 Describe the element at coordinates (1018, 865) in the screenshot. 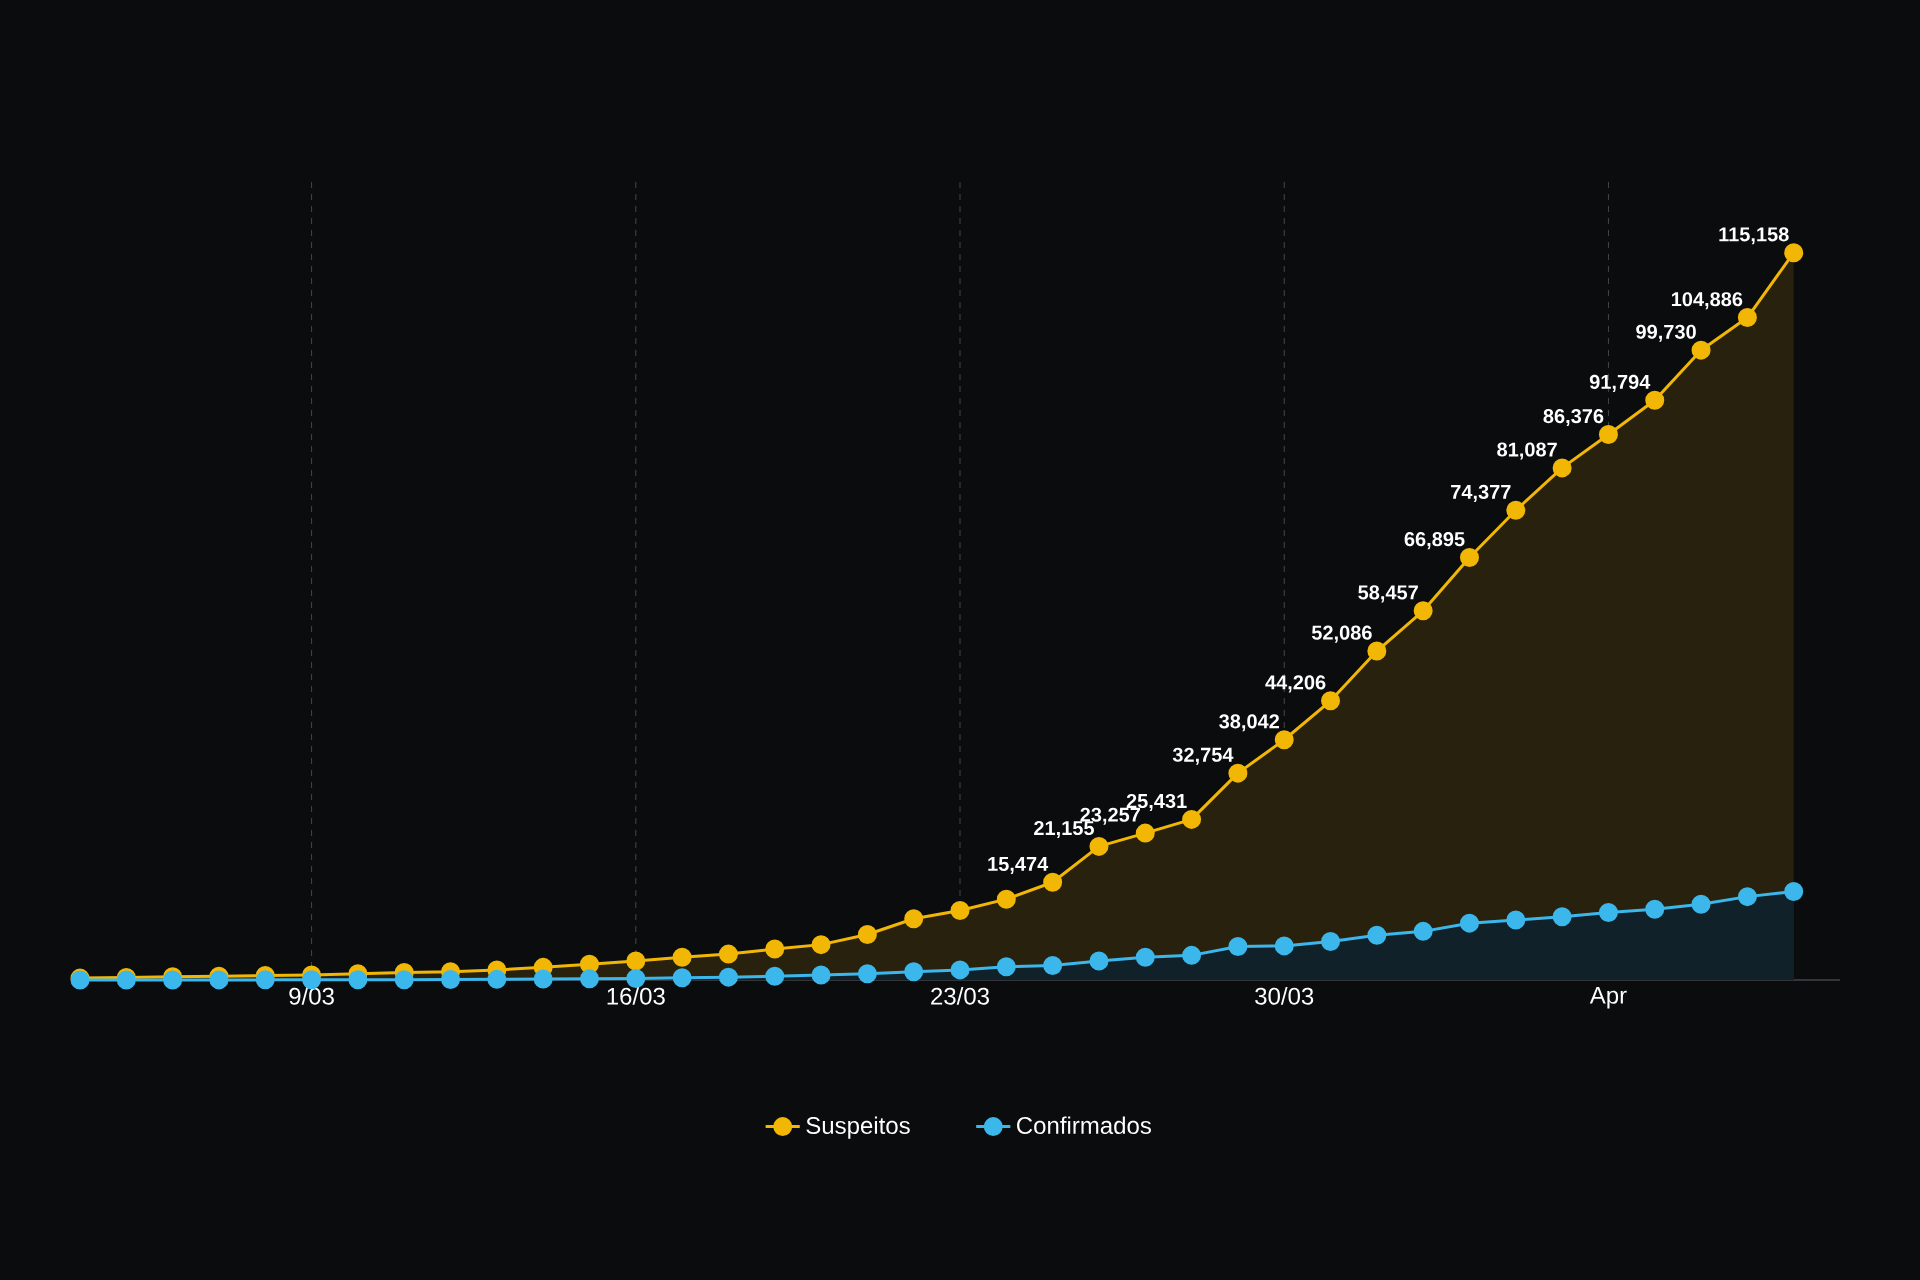

I see `data-label: 15,474` at that location.